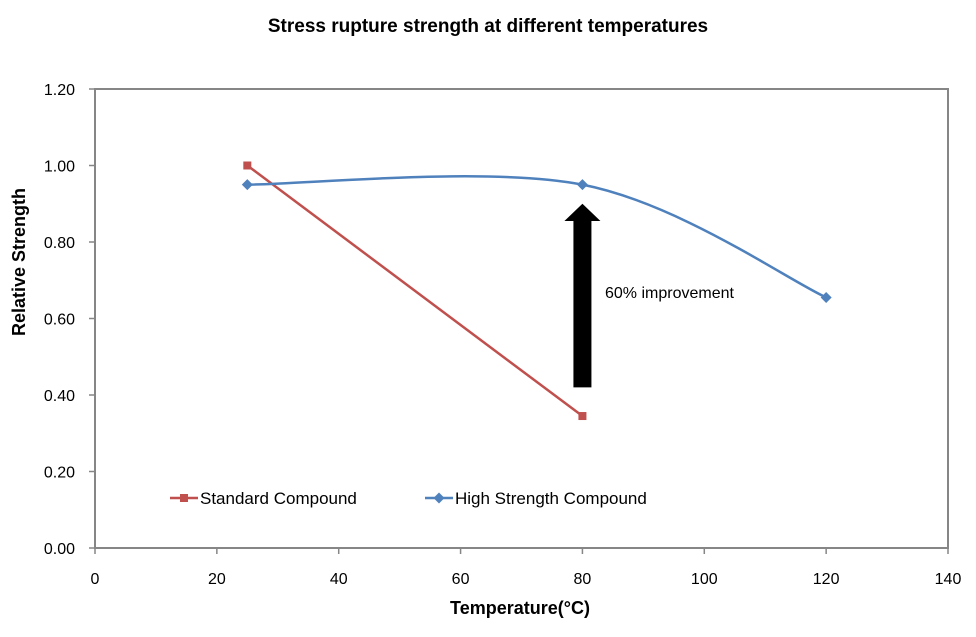  Describe the element at coordinates (217, 579) in the screenshot. I see `x-tick-label: 20` at that location.